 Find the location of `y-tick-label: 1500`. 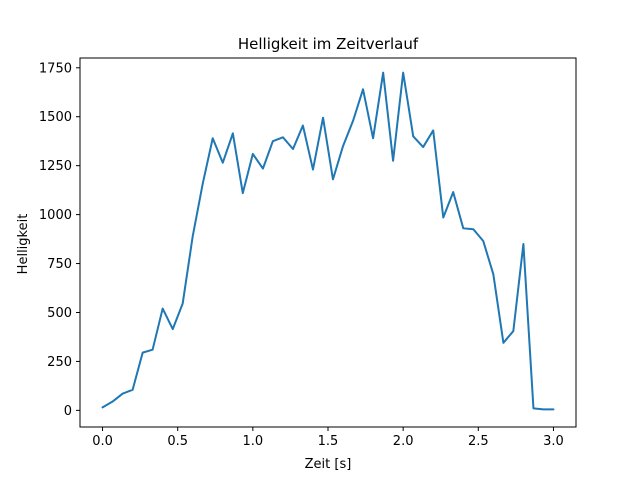

y-tick-label: 1500 is located at coordinates (55, 117).